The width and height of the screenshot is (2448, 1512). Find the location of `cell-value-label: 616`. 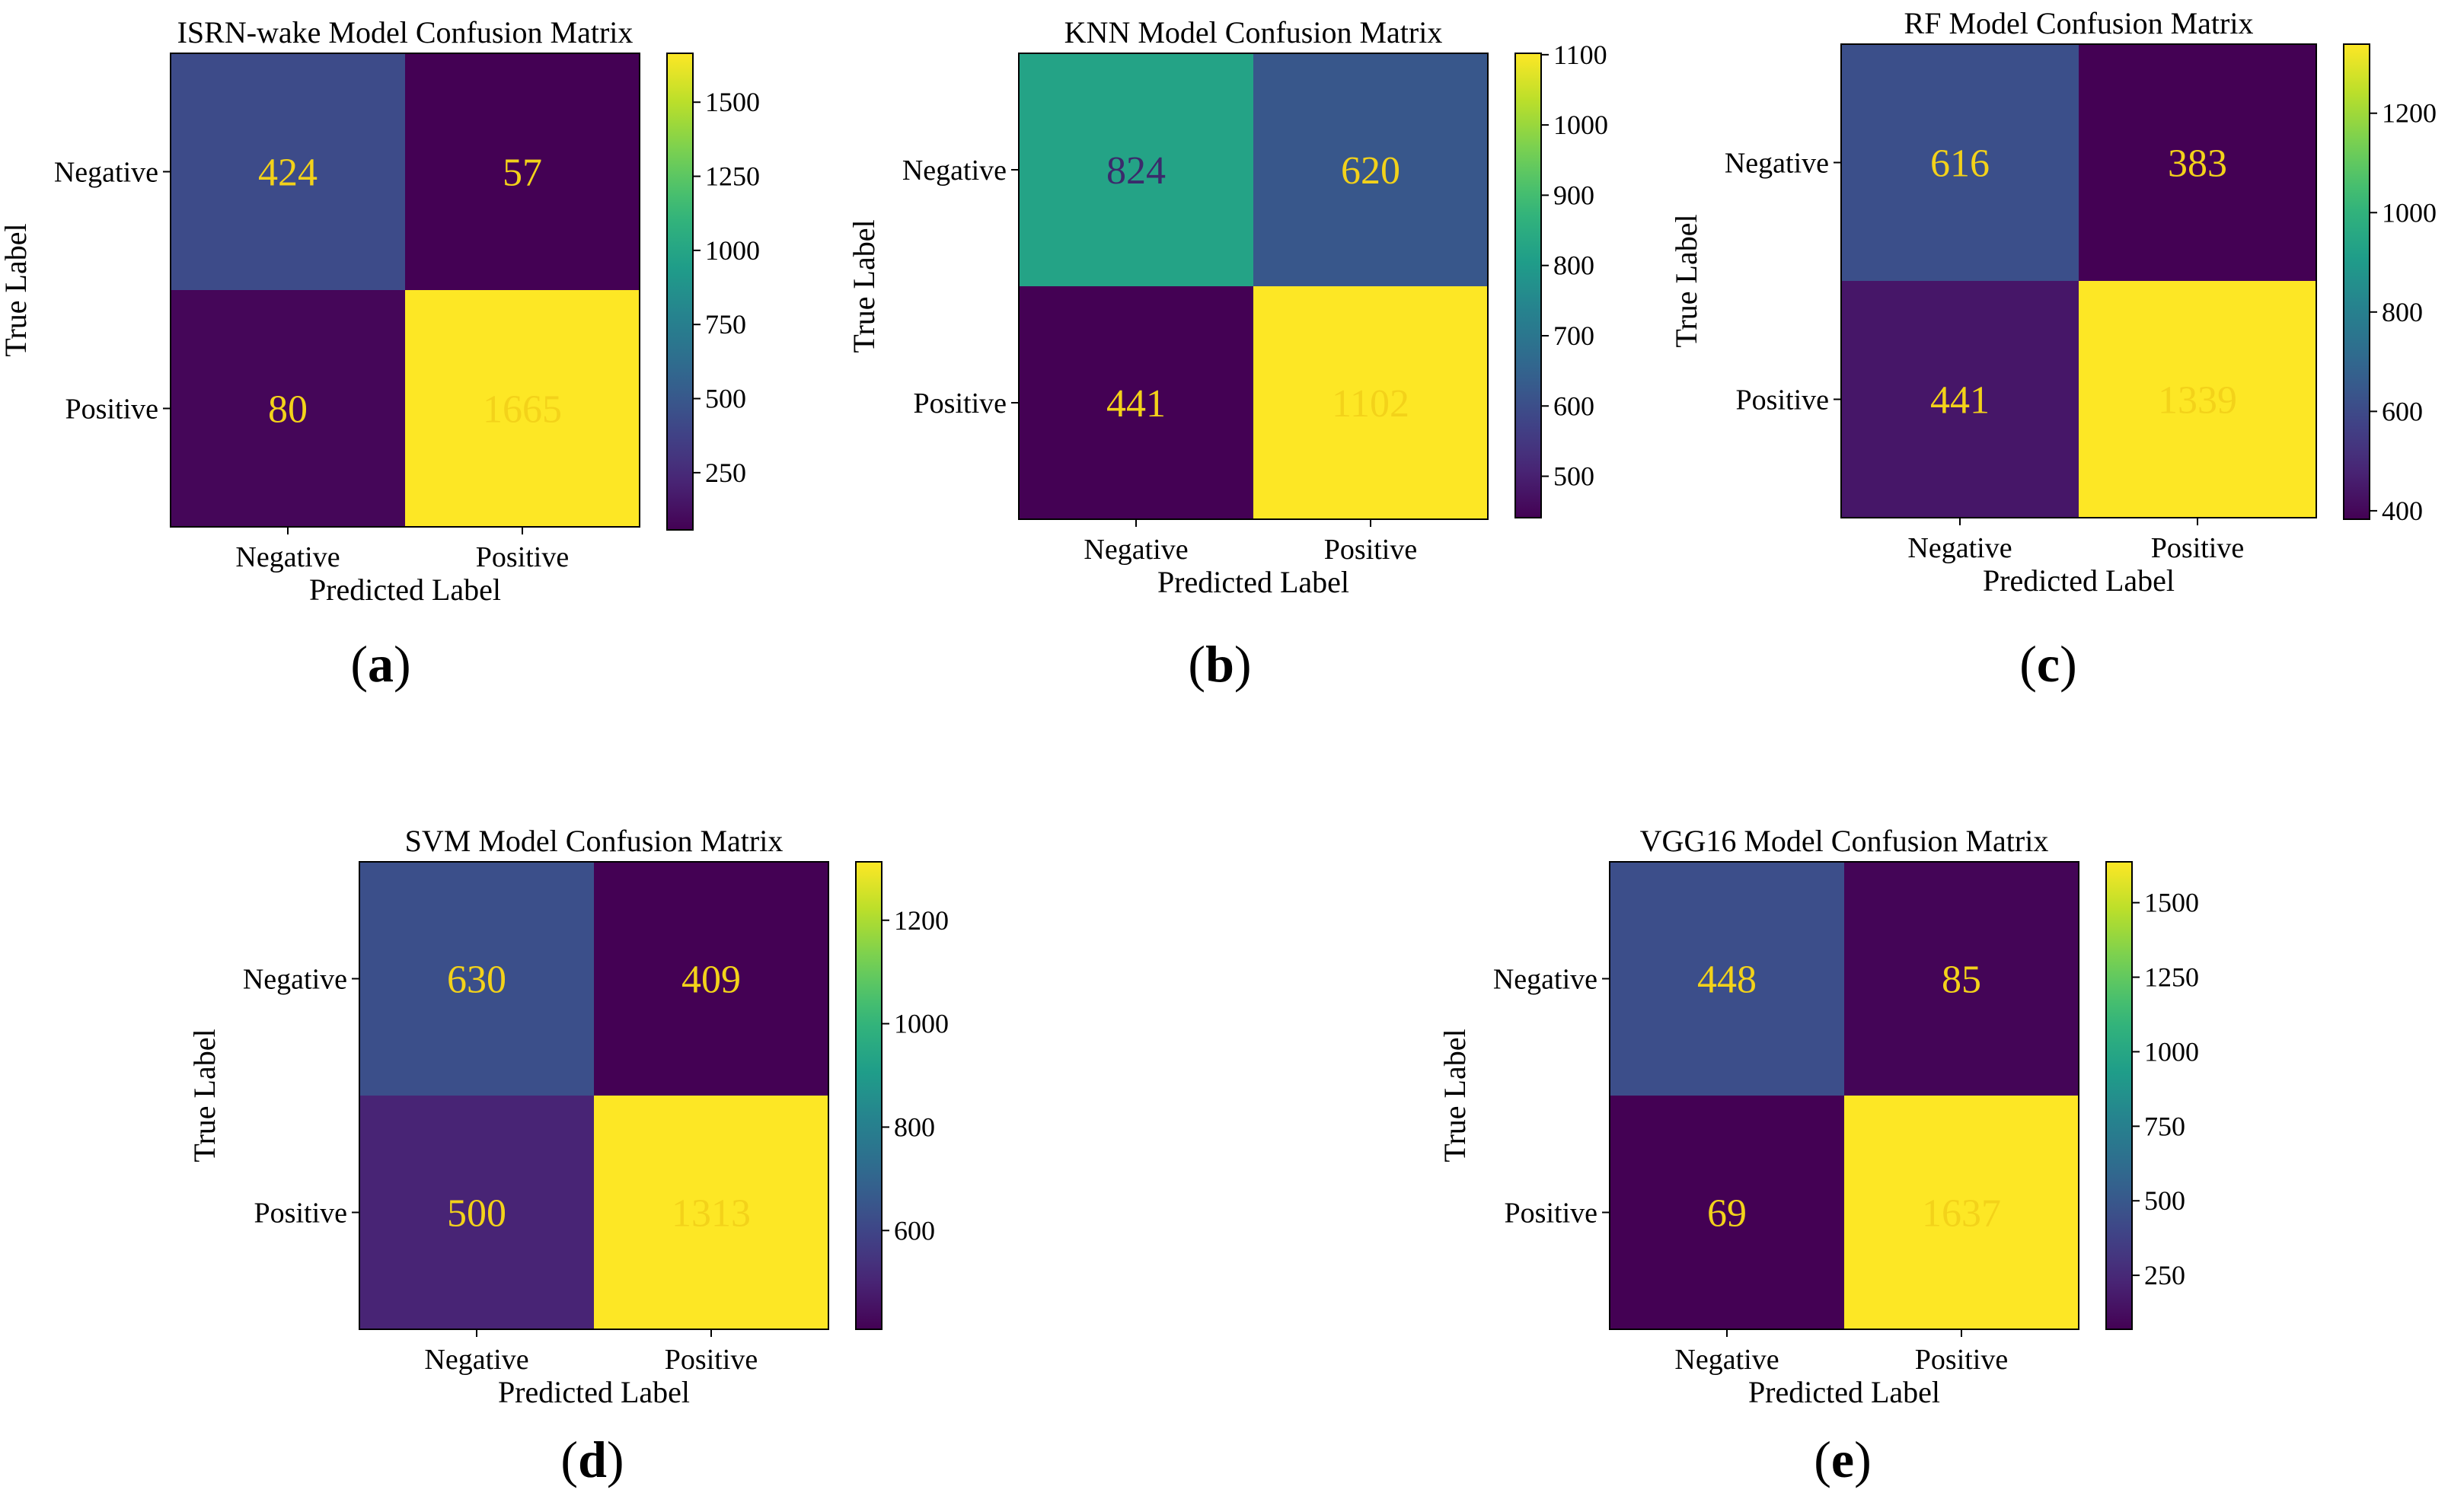

cell-value-label: 616 is located at coordinates (1960, 164).